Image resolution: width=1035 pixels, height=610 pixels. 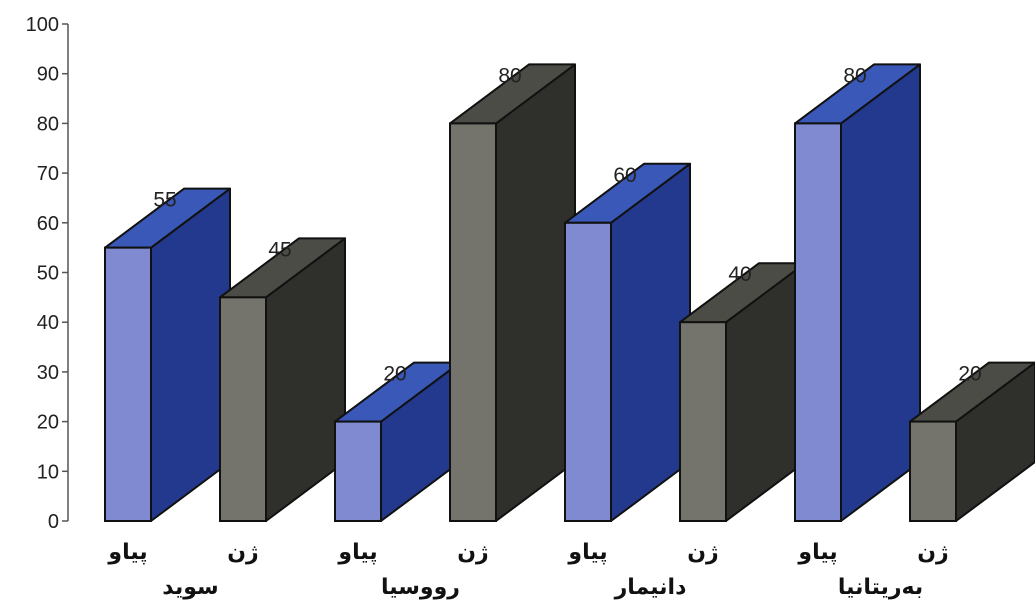 What do you see at coordinates (420, 587) in the screenshot?
I see `group-label: رووسیا` at bounding box center [420, 587].